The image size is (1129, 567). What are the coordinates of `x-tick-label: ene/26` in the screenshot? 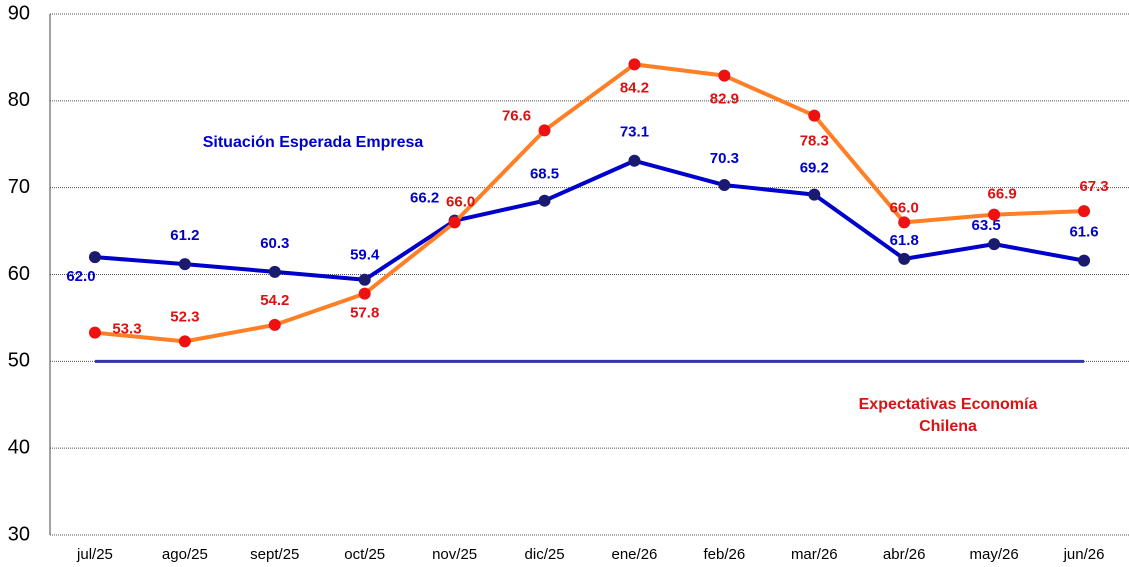 It's located at (635, 554).